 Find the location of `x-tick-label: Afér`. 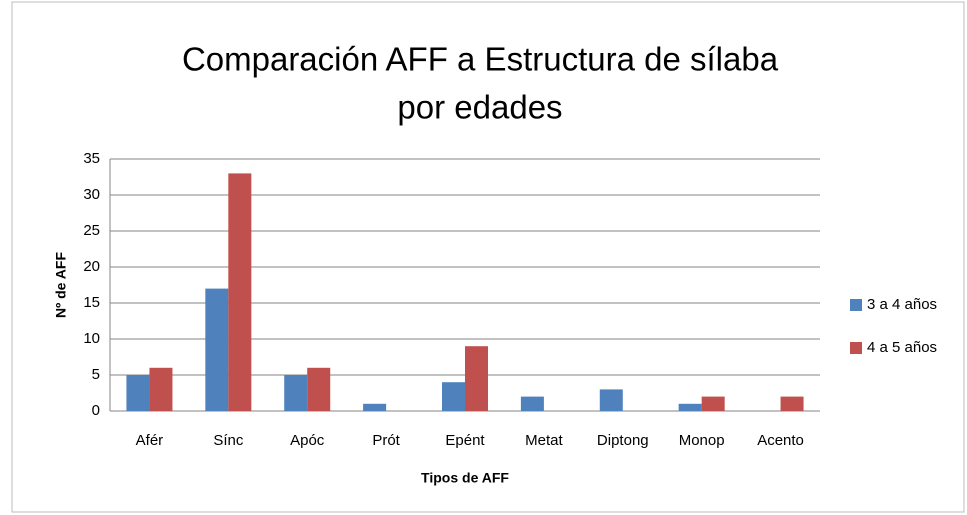

x-tick-label: Afér is located at coordinates (150, 440).